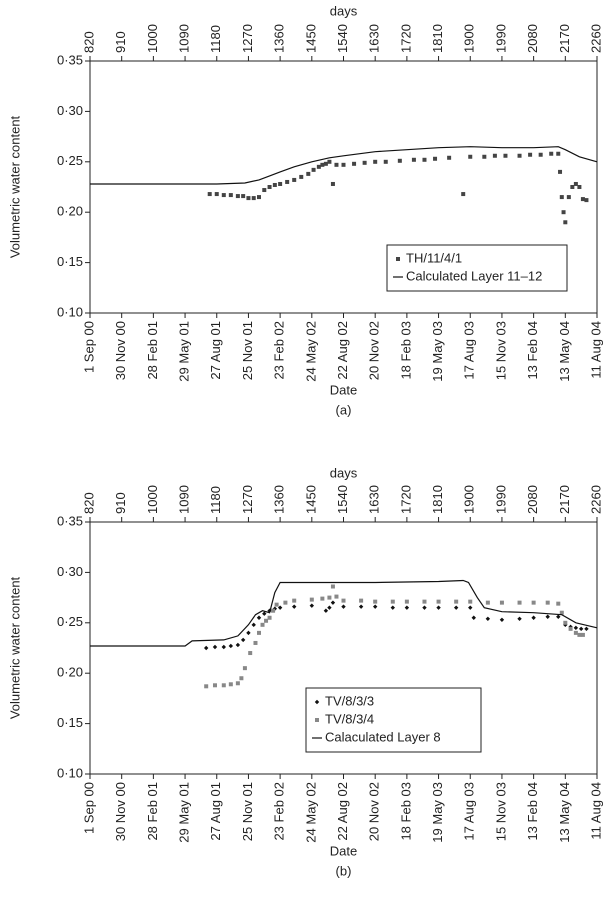 This screenshot has width=607, height=924. Describe the element at coordinates (70, 110) in the screenshot. I see `y-tick-label: 0·30` at that location.